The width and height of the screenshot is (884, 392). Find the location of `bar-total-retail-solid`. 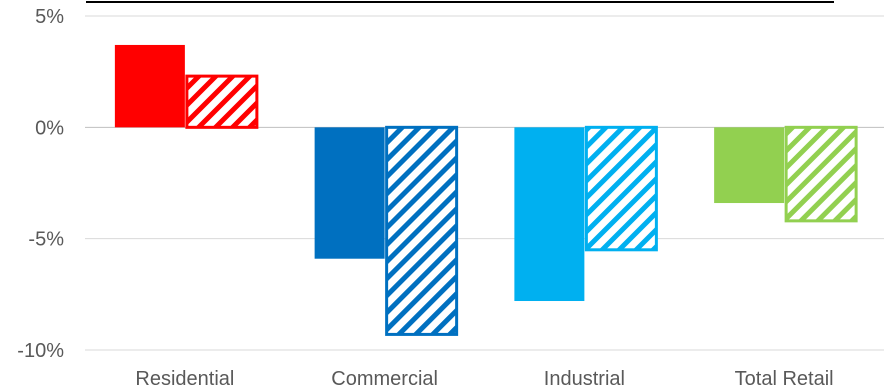

bar-total-retail-solid is located at coordinates (749, 165).